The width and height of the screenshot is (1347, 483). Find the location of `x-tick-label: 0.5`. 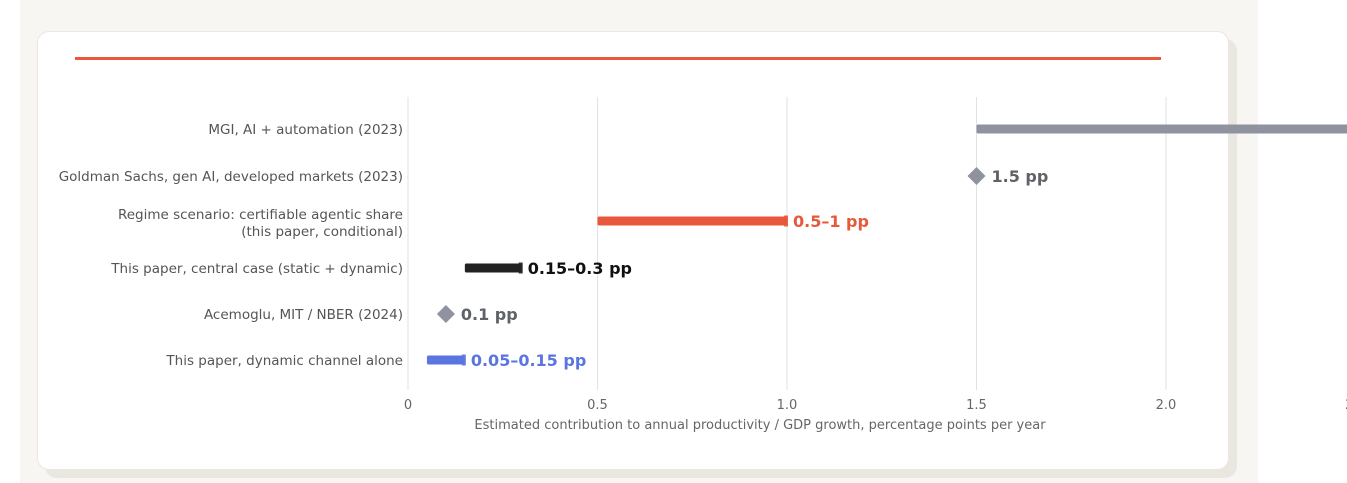

x-tick-label: 0.5 is located at coordinates (597, 405).